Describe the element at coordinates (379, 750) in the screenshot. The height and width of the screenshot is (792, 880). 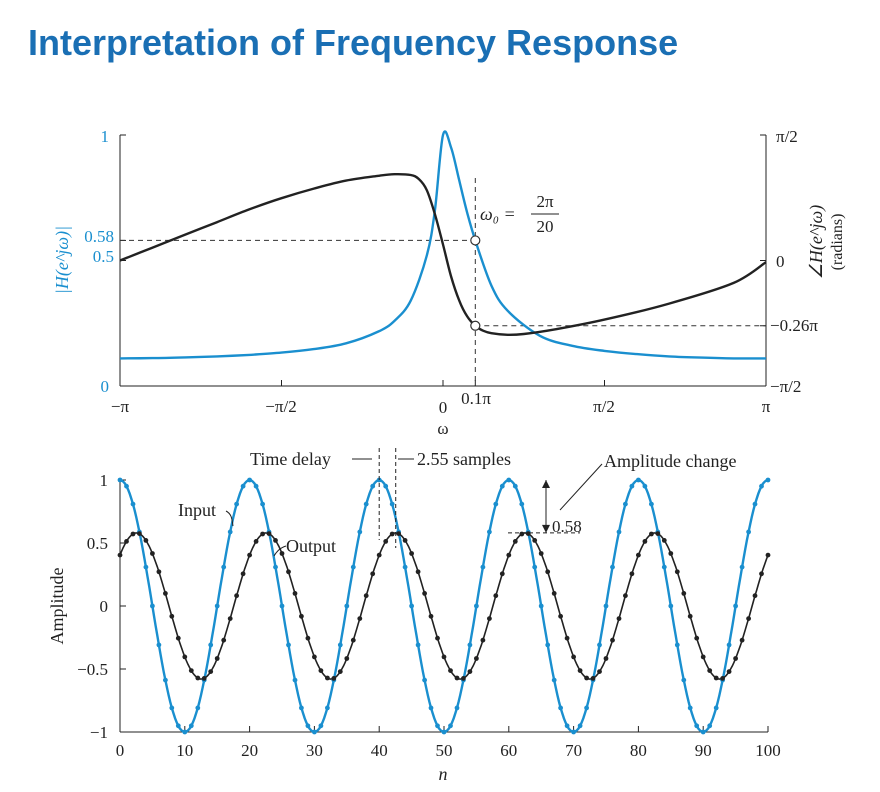
I see `n-tick-label-40: 40` at that location.